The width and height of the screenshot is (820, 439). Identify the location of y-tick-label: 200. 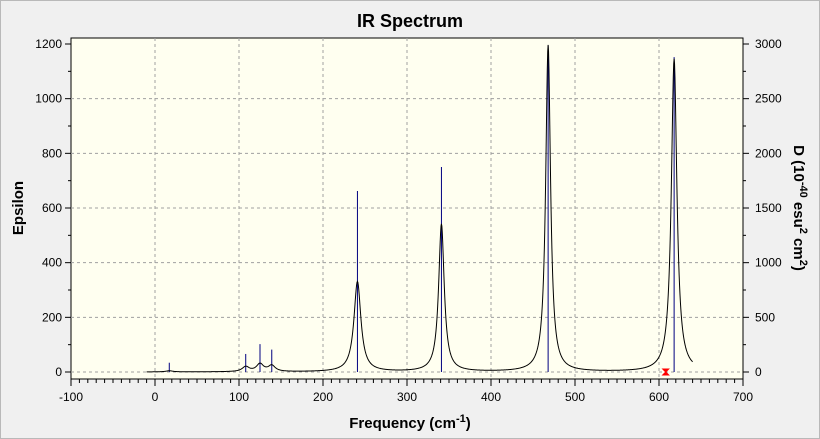
(52, 317).